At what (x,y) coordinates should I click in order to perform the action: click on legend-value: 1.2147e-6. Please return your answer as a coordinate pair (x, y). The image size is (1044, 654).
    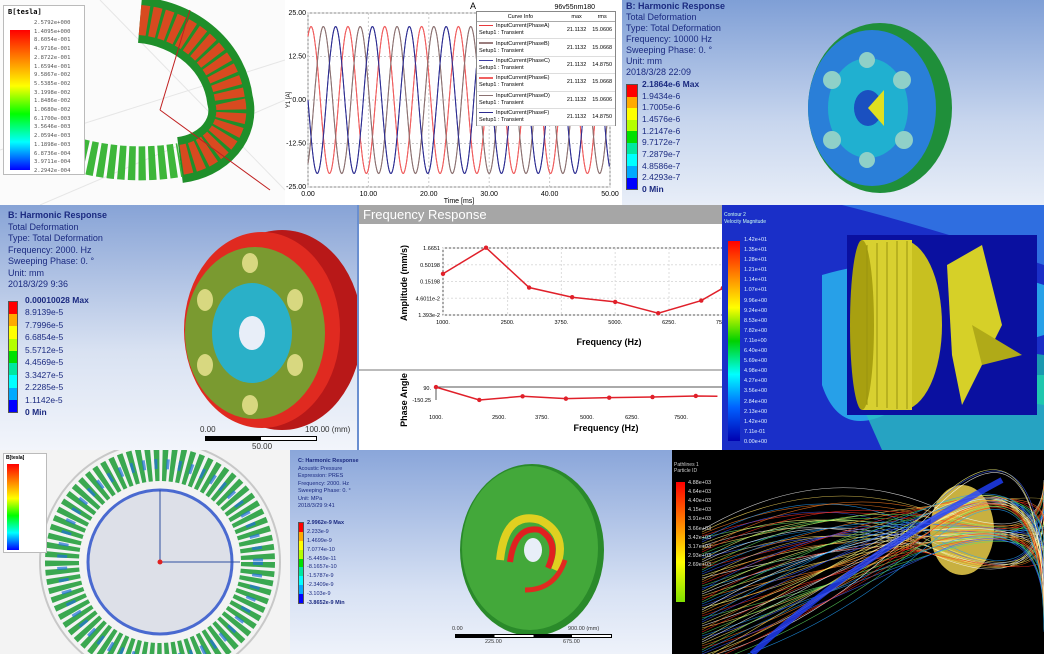
    Looking at the image, I should click on (661, 130).